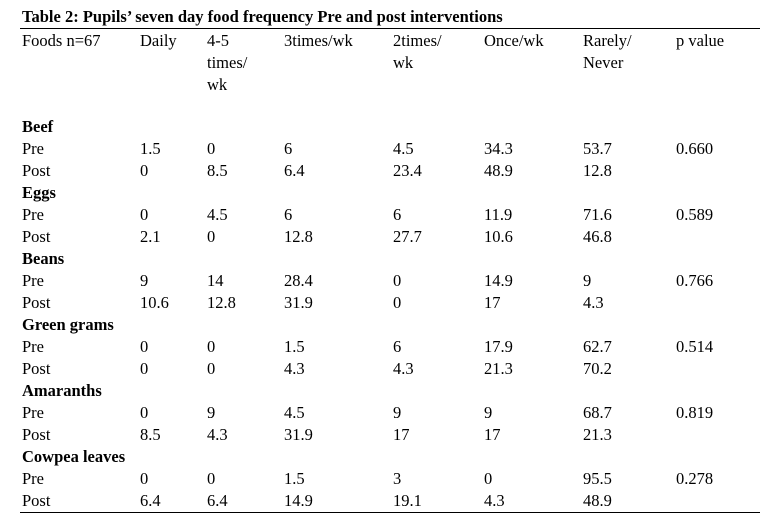 This screenshot has height=530, width=779. I want to click on table-cell: 46.8, so click(597, 236).